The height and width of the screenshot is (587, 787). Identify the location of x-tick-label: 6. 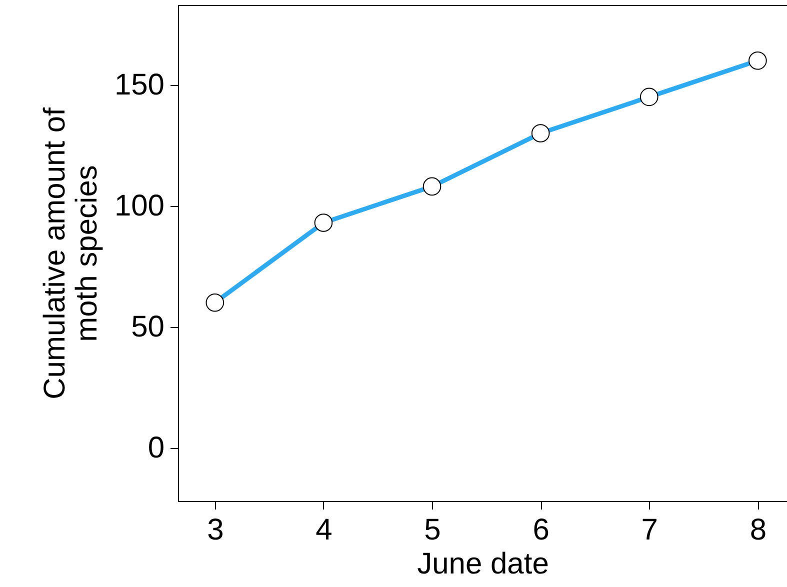
(541, 530).